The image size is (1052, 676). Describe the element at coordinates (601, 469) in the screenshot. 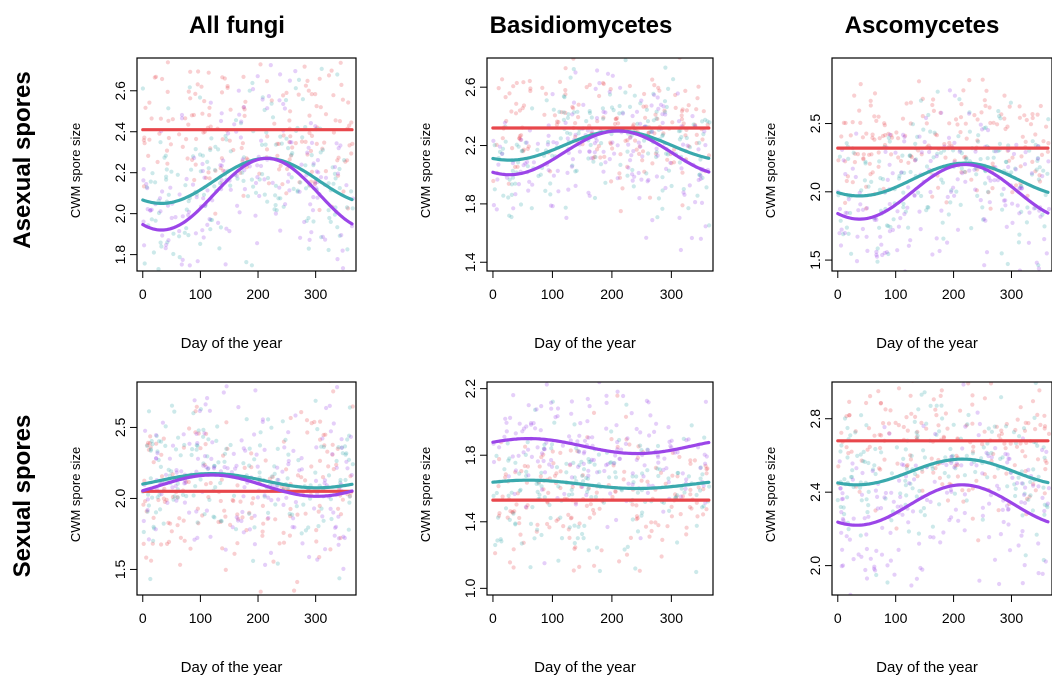

I see `trend-lines` at that location.